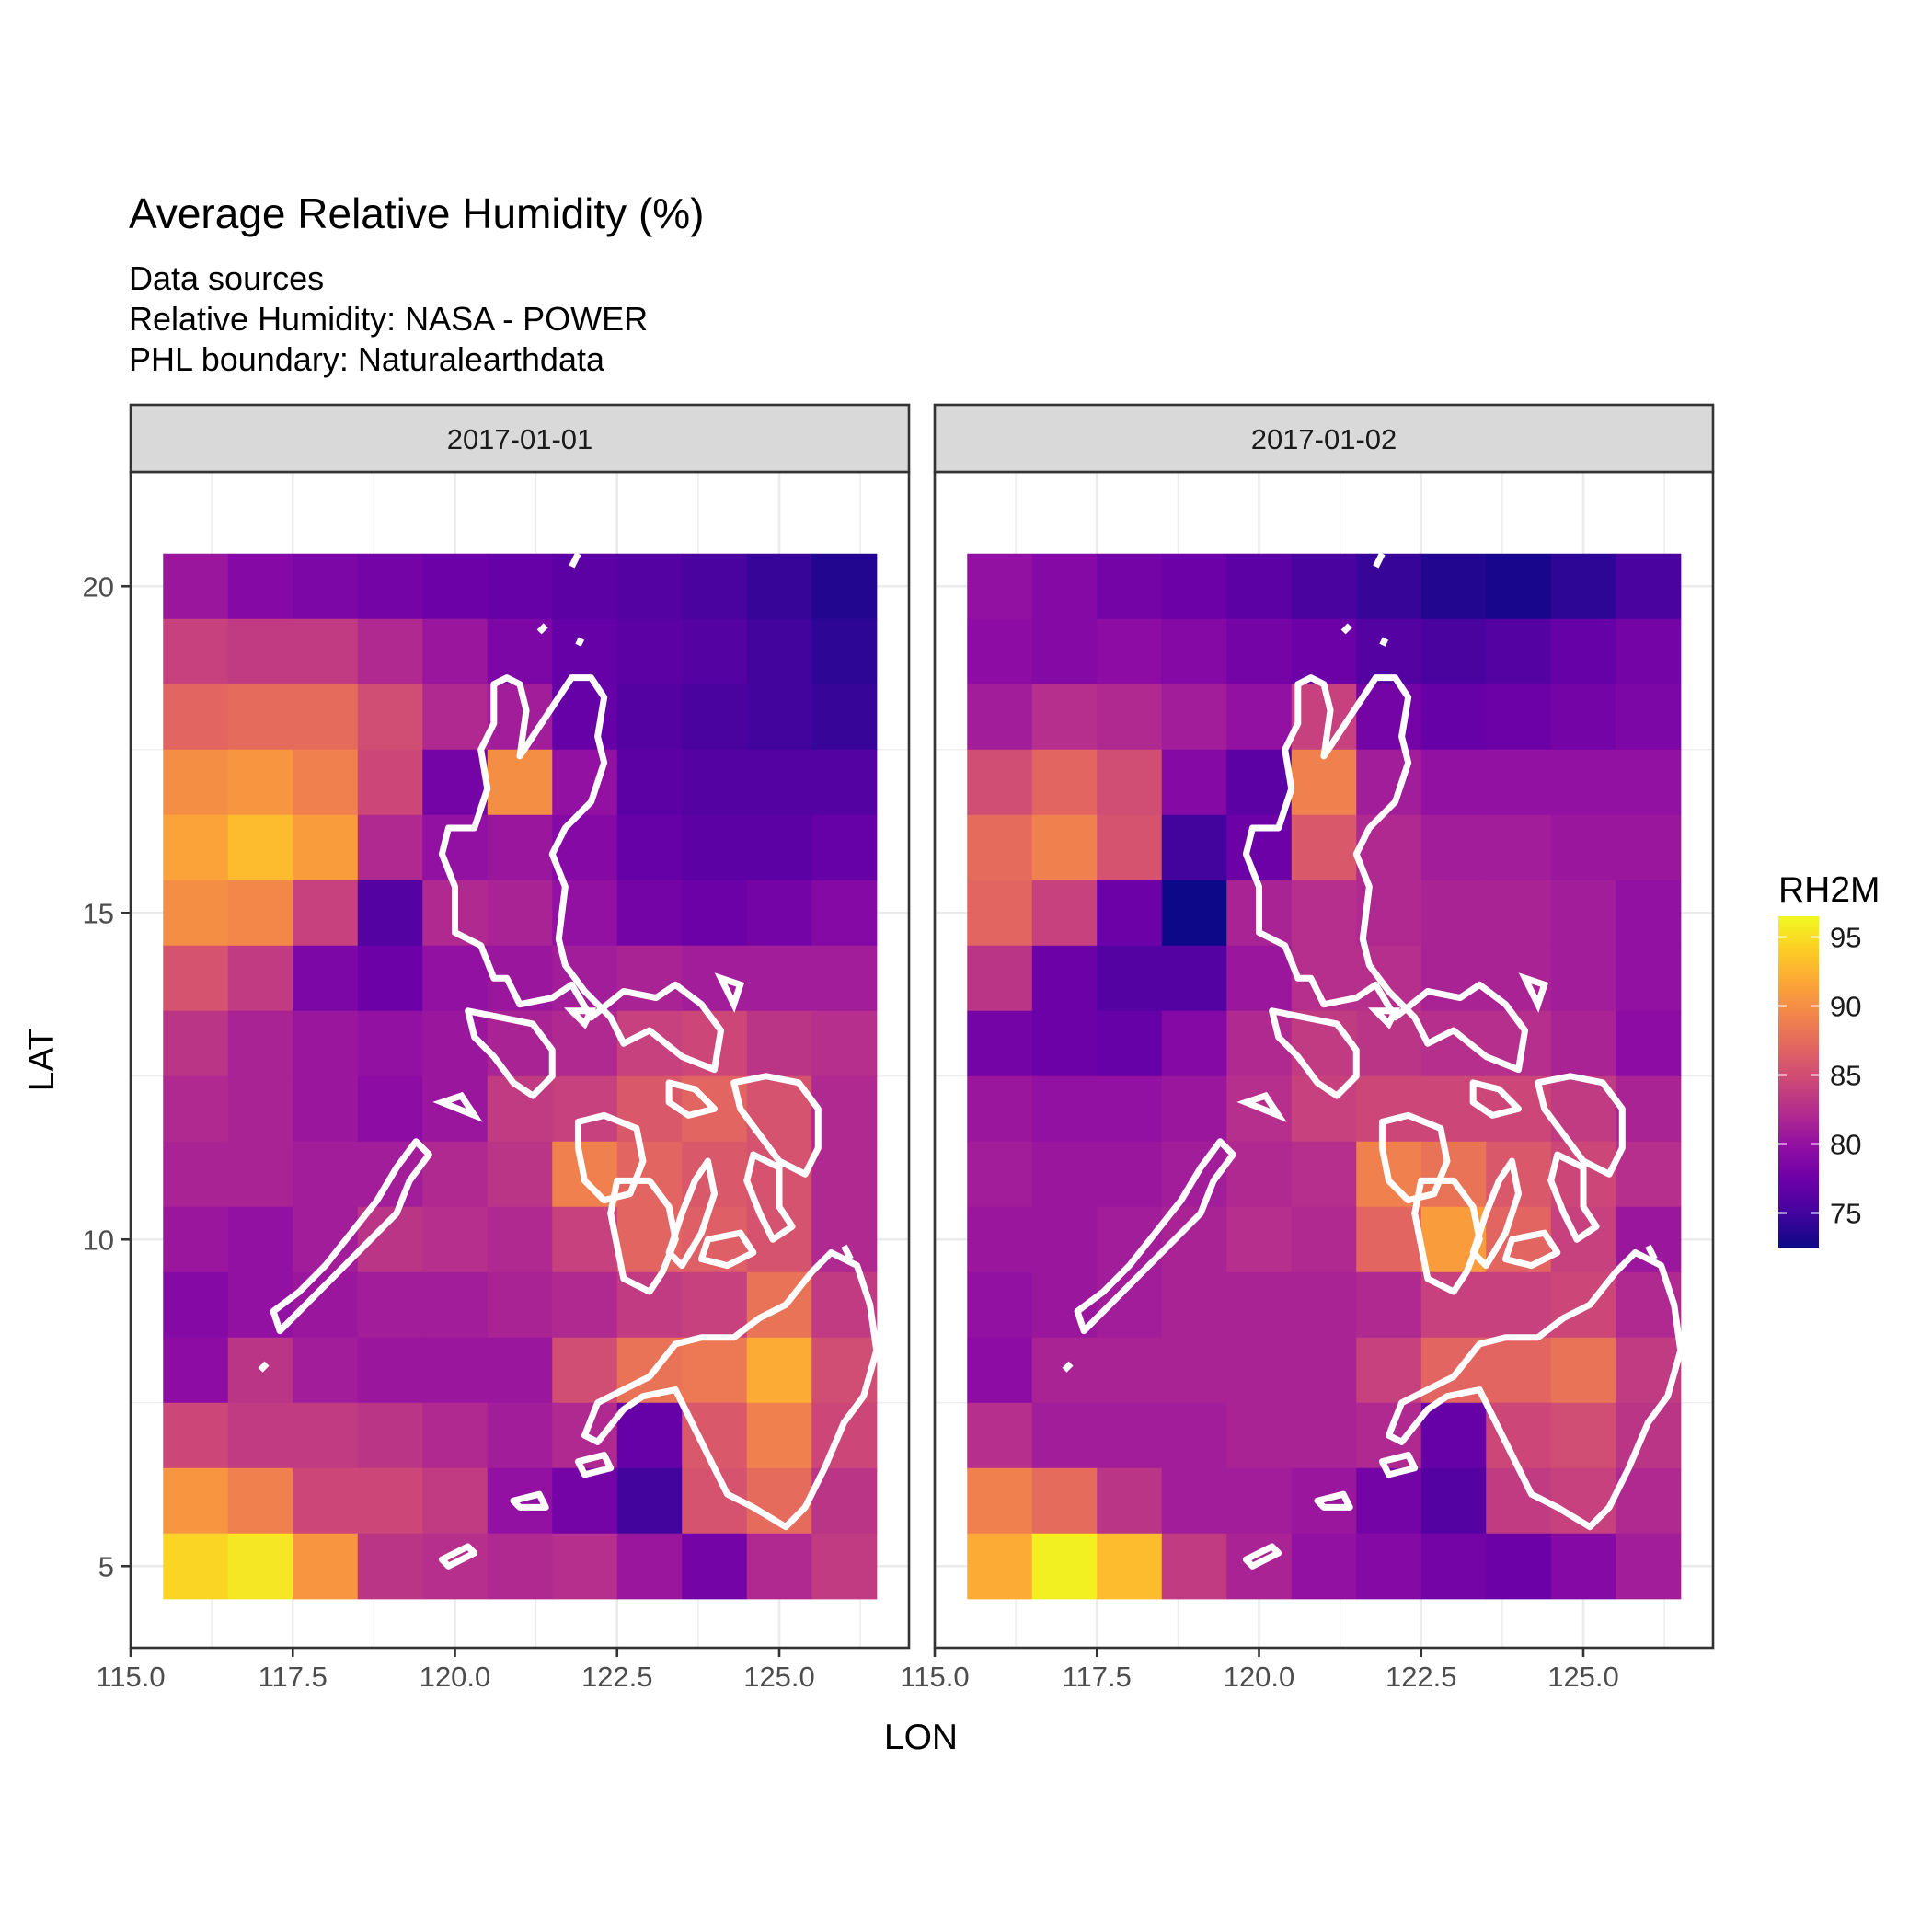  I want to click on legend-tick-label: 75, so click(1845, 1214).